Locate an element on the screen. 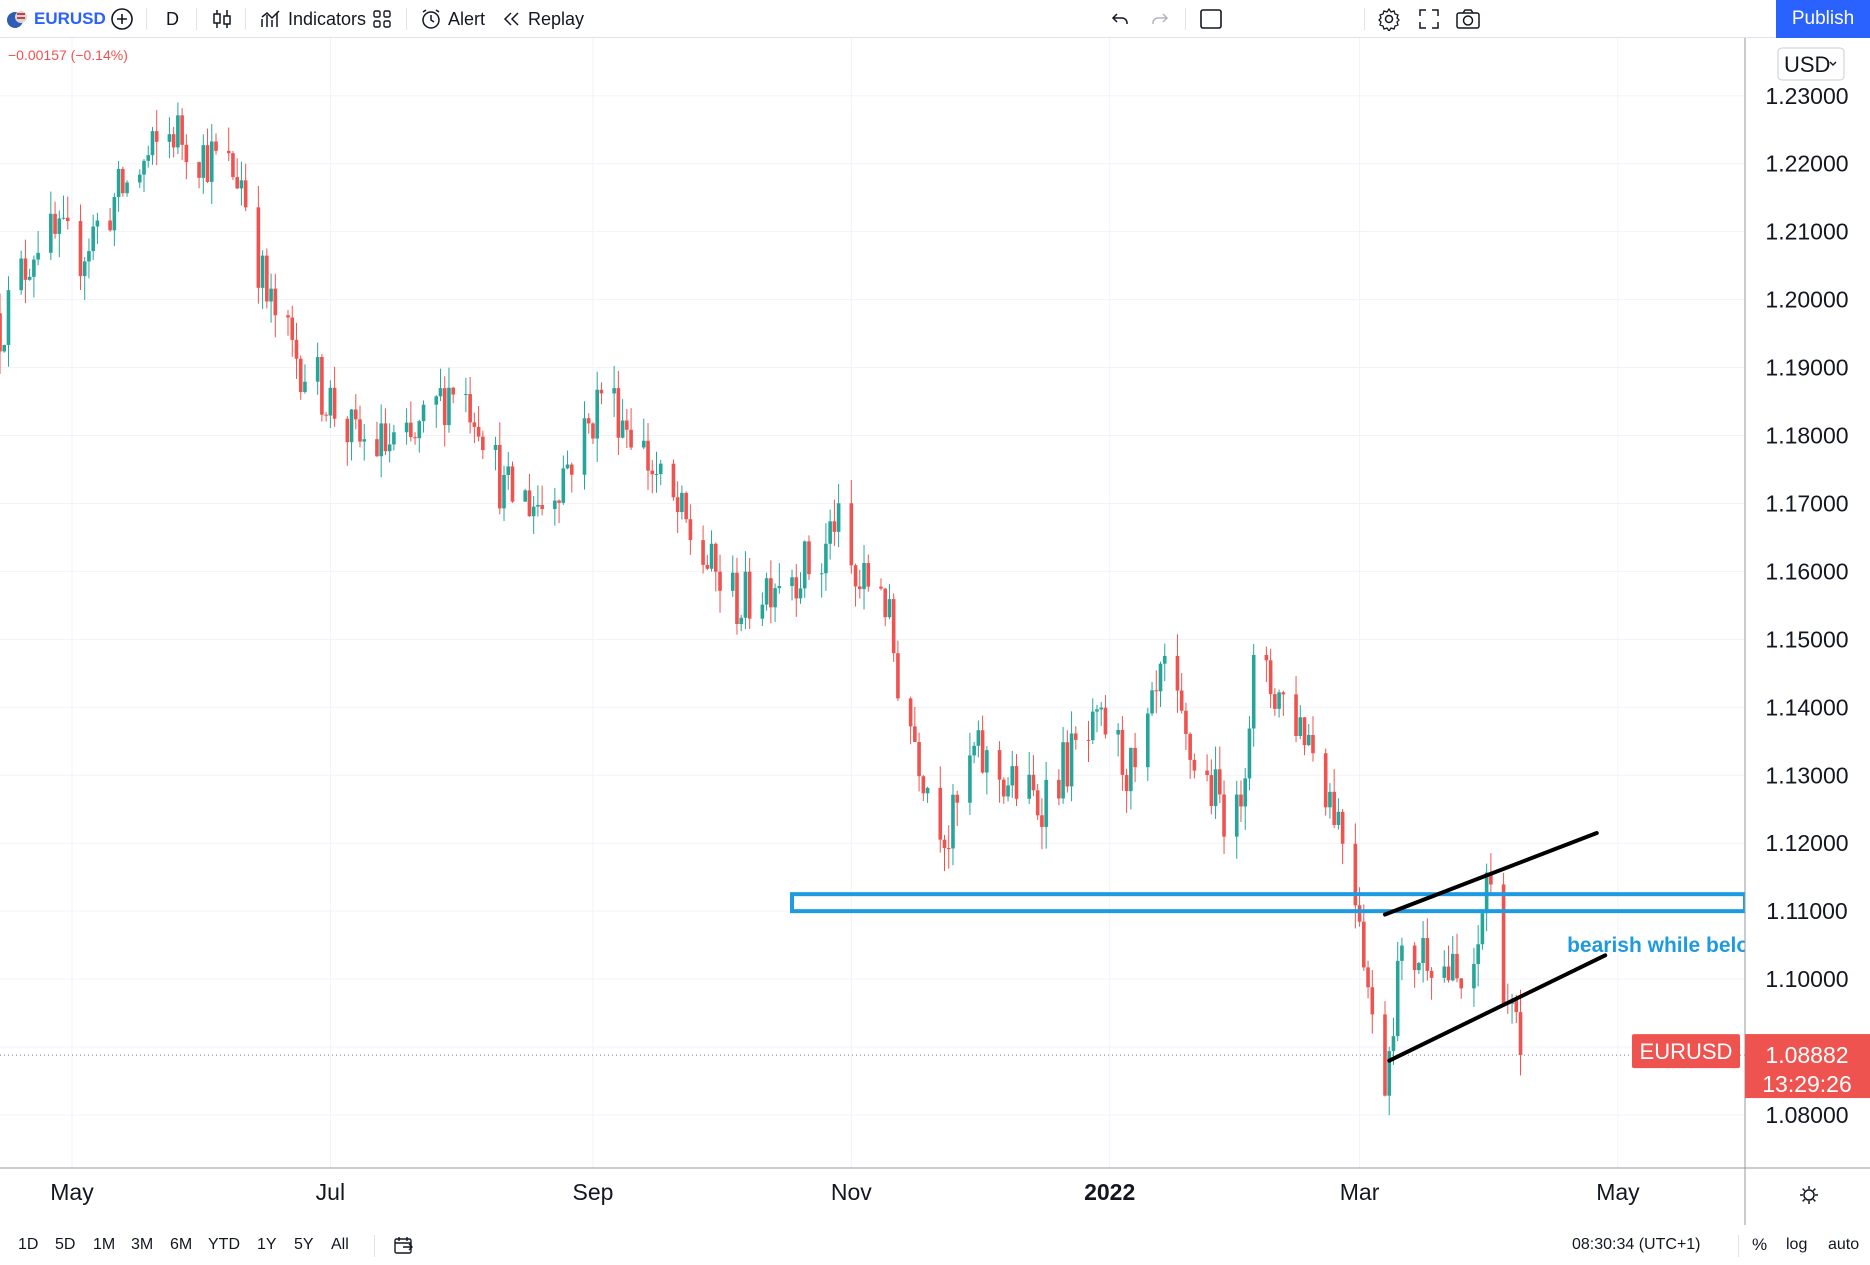 The height and width of the screenshot is (1265, 1870). indicators-icon is located at coordinates (270, 18).